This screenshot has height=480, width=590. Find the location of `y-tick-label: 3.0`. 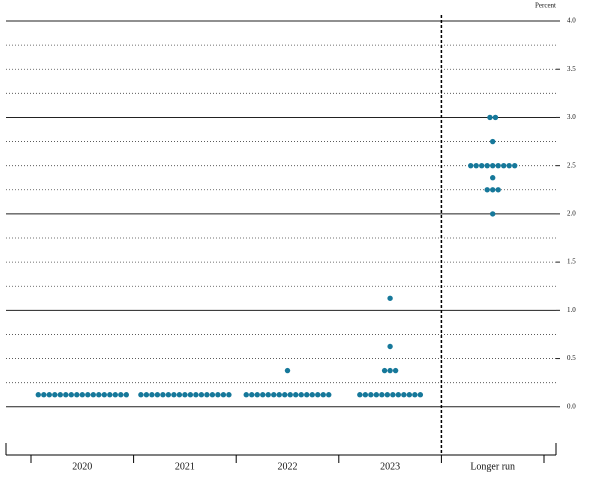

y-tick-label: 3.0 is located at coordinates (571, 117).